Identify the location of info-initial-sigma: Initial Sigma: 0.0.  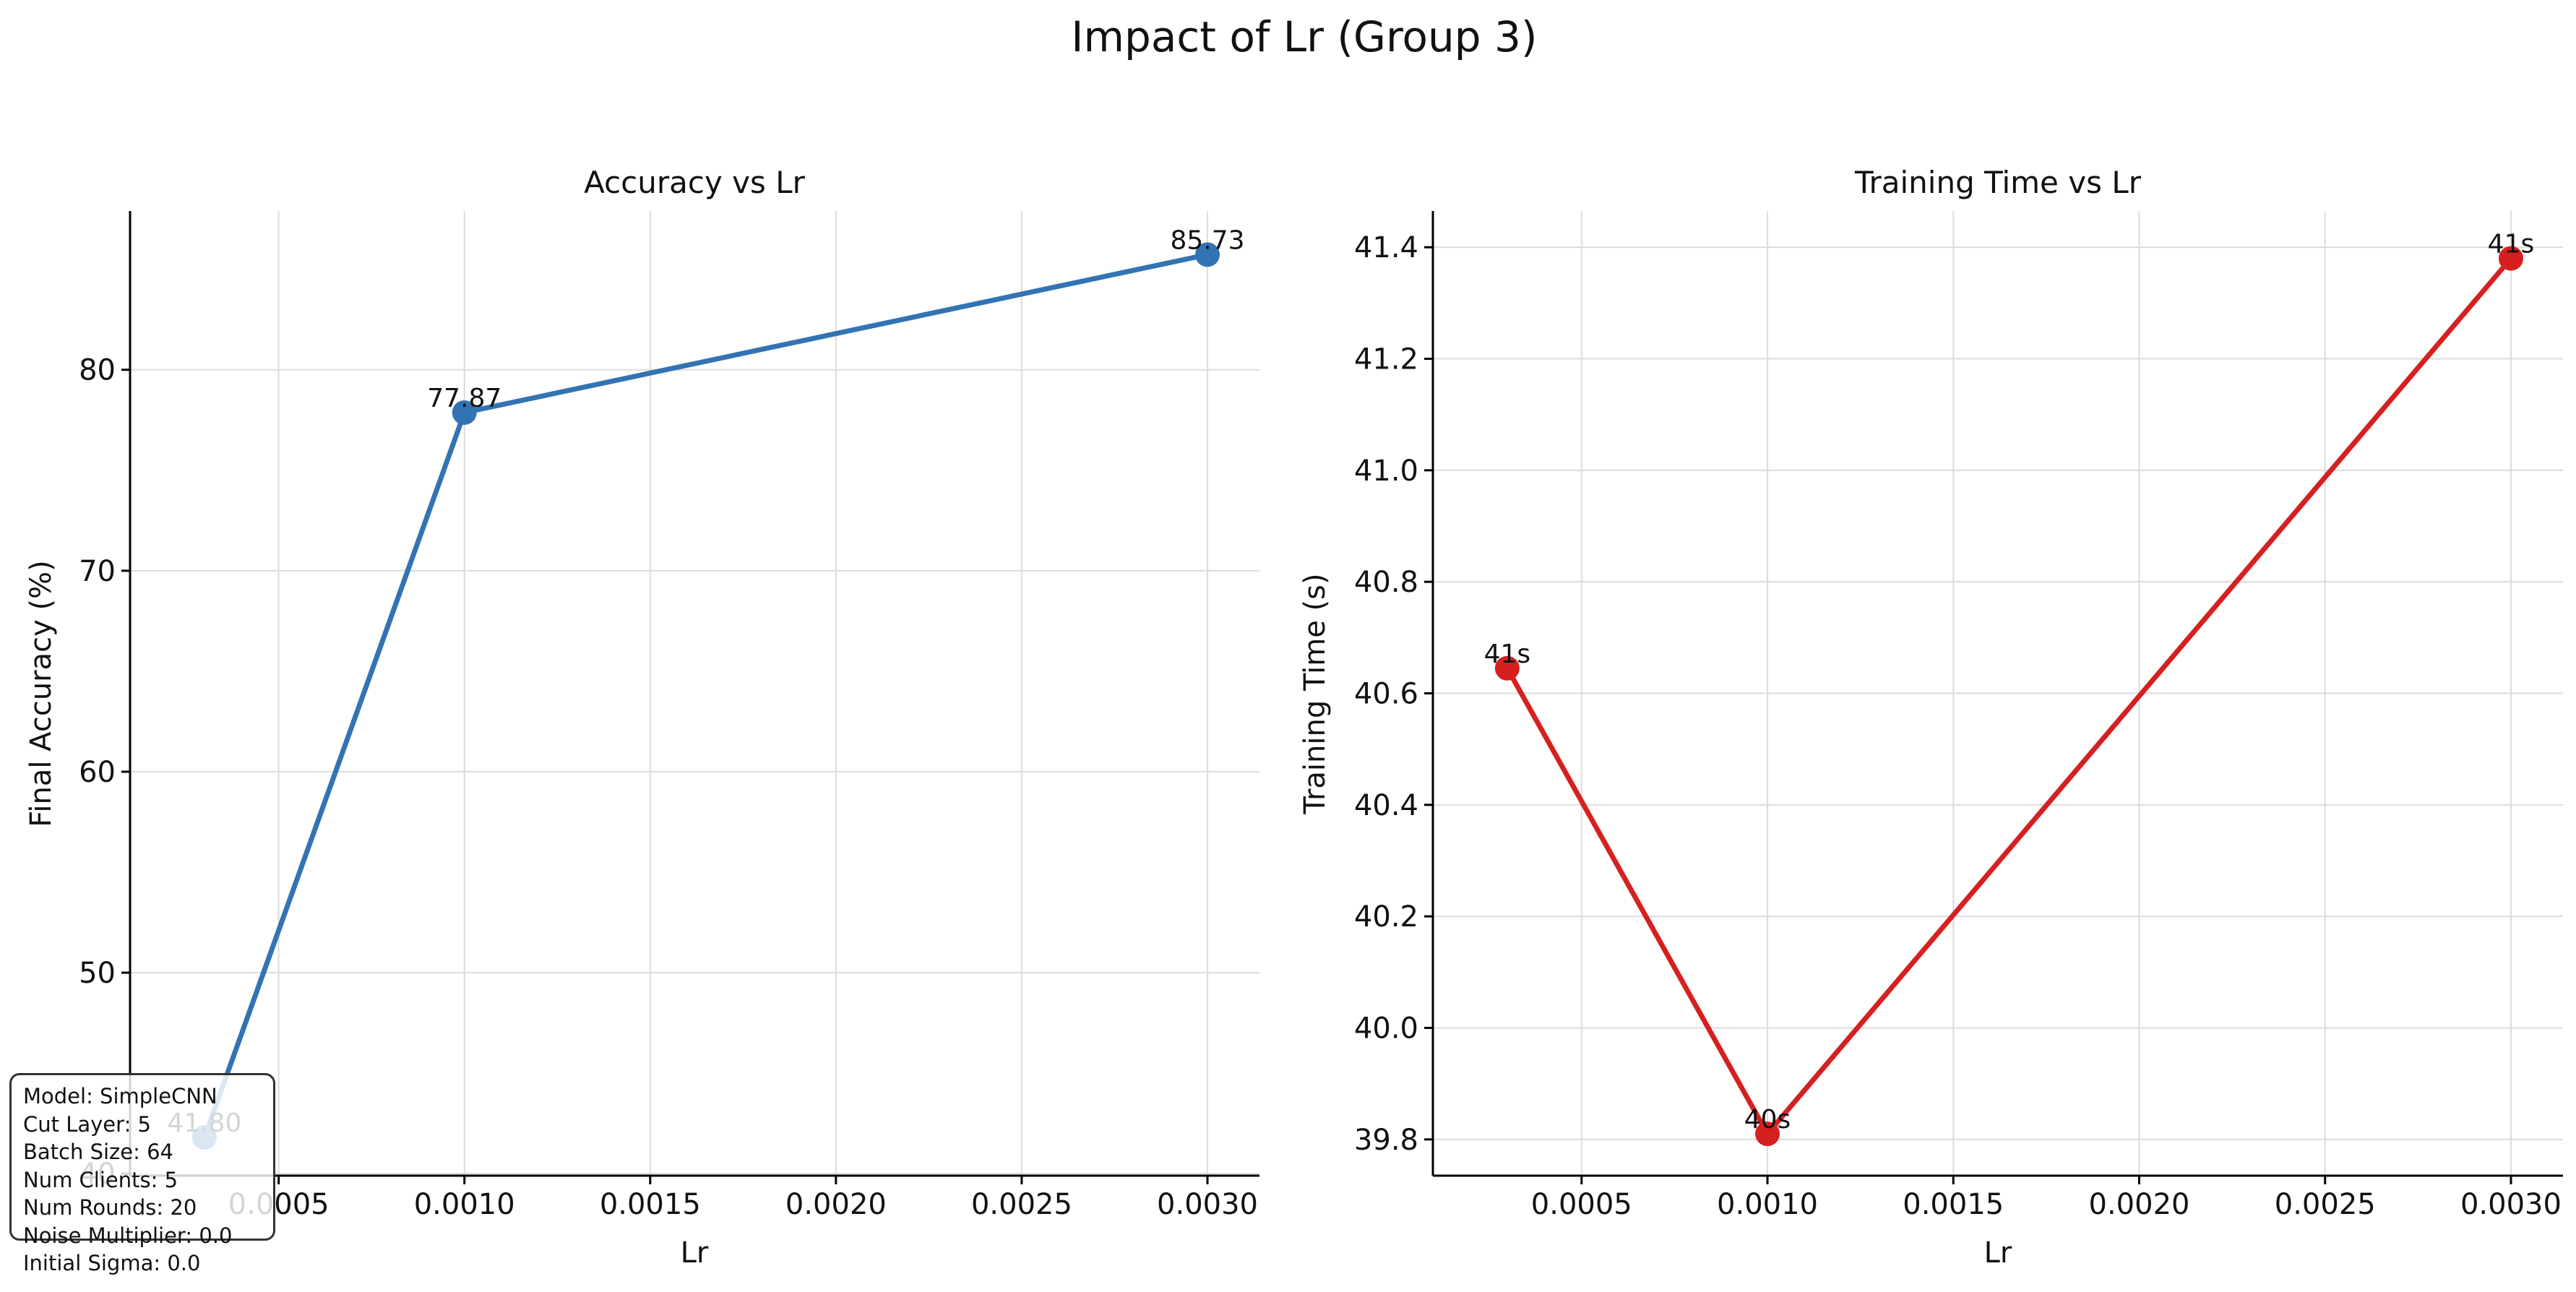
(112, 1263).